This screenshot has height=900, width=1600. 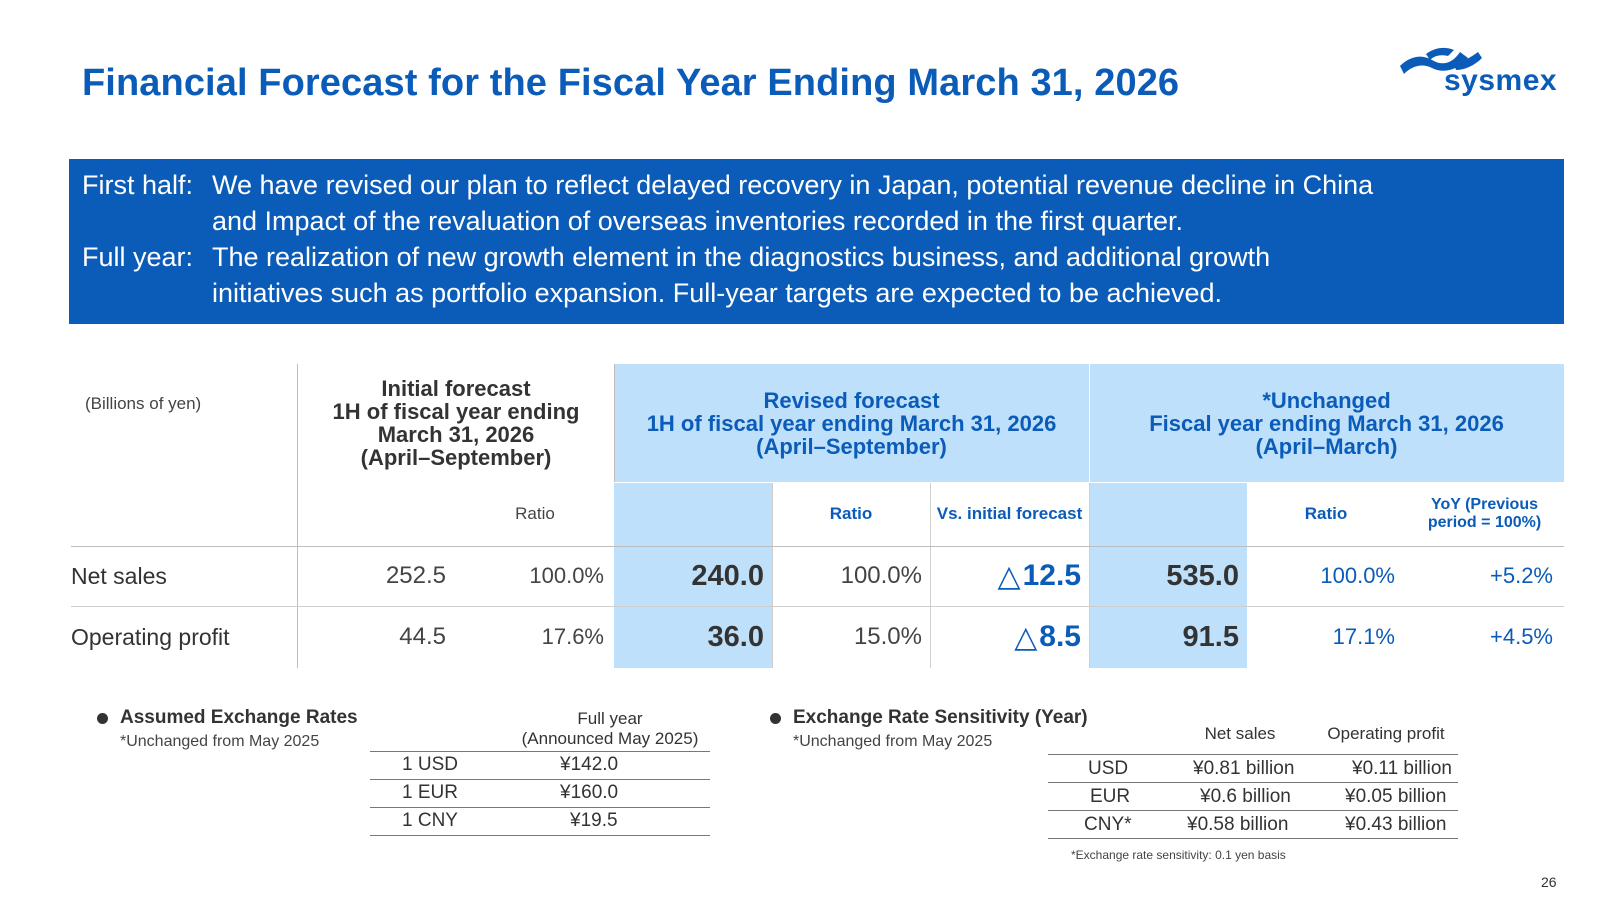 I want to click on exchange-rates-note: *Unchanged from May 2025, so click(x=220, y=741).